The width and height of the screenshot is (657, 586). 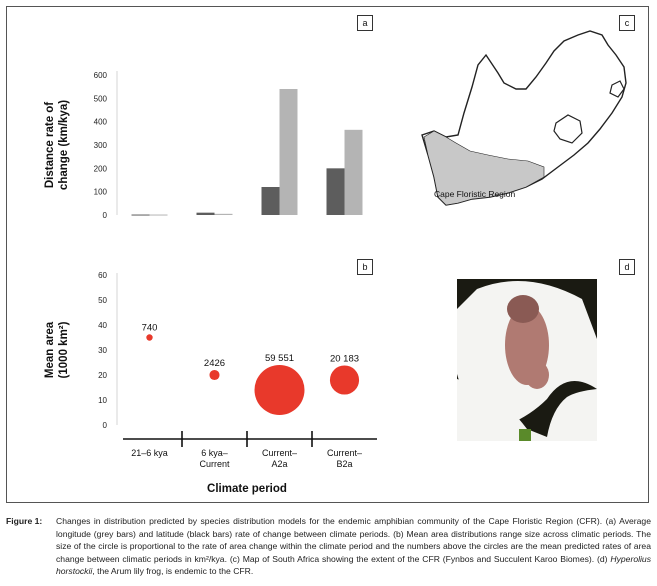 I want to click on x-tick-label: 6 kya– Current, so click(x=214, y=458).